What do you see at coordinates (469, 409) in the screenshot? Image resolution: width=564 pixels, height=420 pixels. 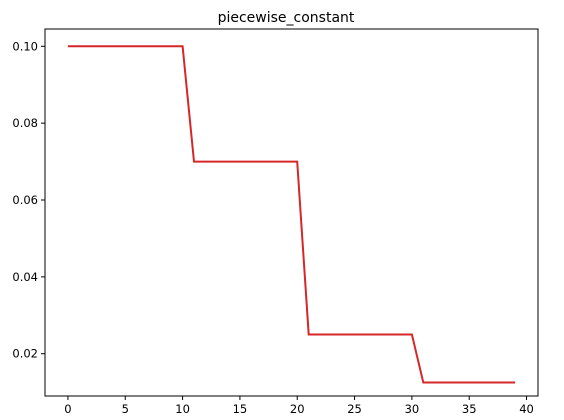 I see `x-tick-label: 35` at bounding box center [469, 409].